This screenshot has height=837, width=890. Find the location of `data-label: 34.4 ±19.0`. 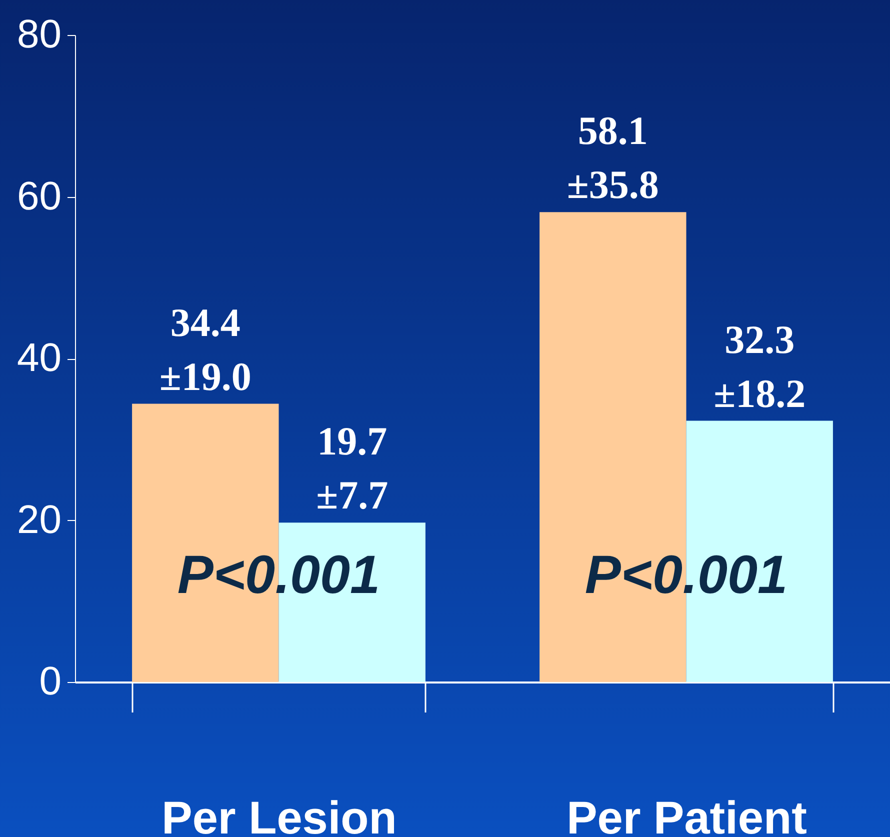

data-label: 34.4 ±19.0 is located at coordinates (205, 349).